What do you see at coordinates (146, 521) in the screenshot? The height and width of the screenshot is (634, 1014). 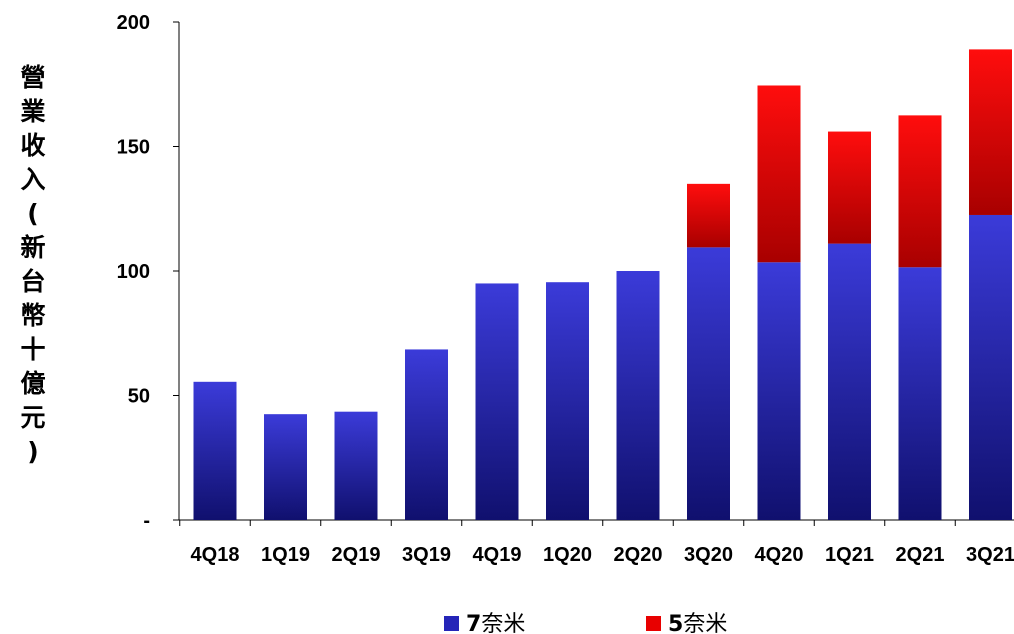 I see `y-tick-label: -` at bounding box center [146, 521].